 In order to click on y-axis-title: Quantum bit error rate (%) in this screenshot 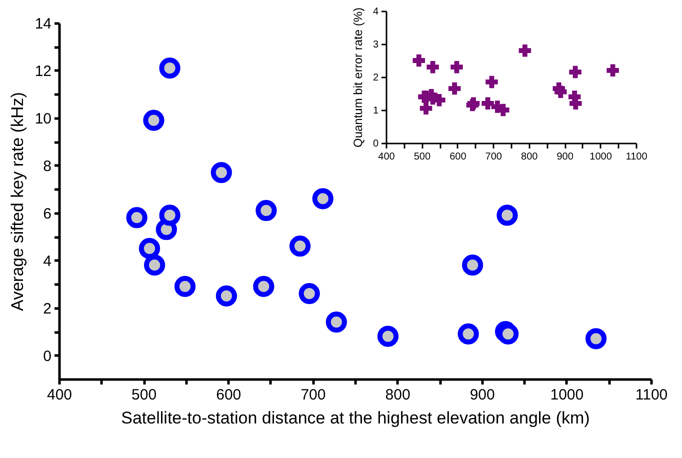, I will do `click(357, 77)`.